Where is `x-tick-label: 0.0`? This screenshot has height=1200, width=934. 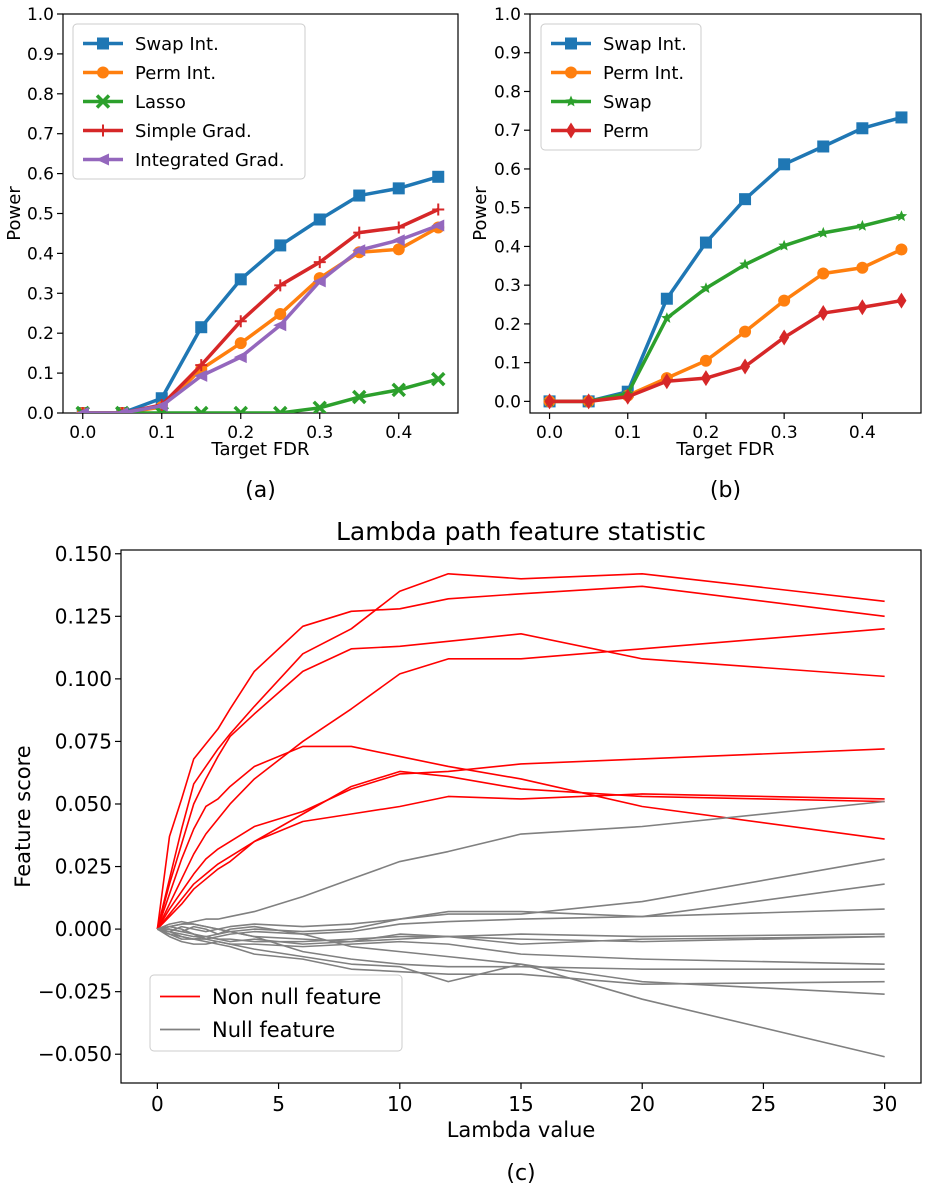
x-tick-label: 0.0 is located at coordinates (549, 433).